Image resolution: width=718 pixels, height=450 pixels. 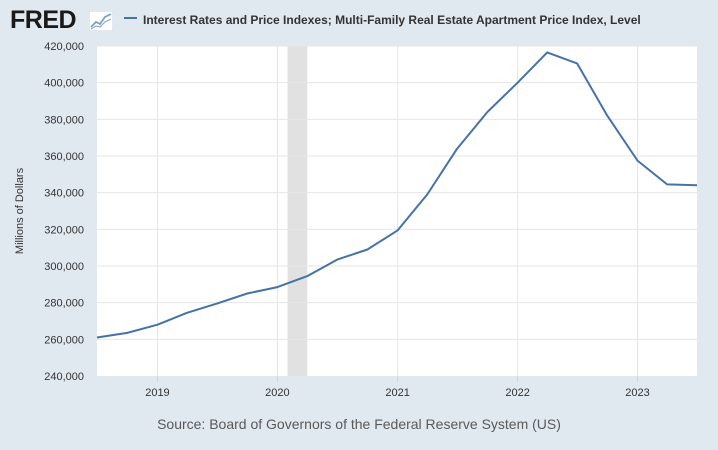 What do you see at coordinates (277, 393) in the screenshot?
I see `x-tick-label: 2020` at bounding box center [277, 393].